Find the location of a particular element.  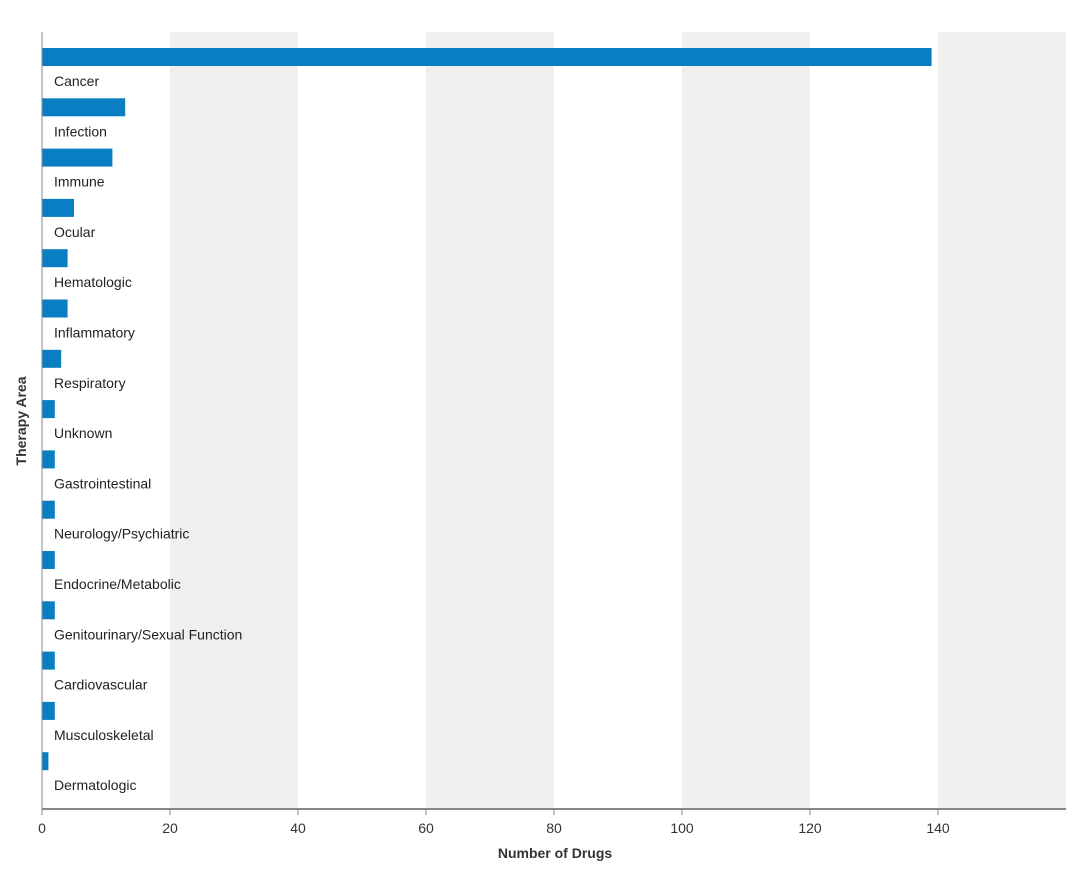

x-tick-label: 80 is located at coordinates (554, 828).